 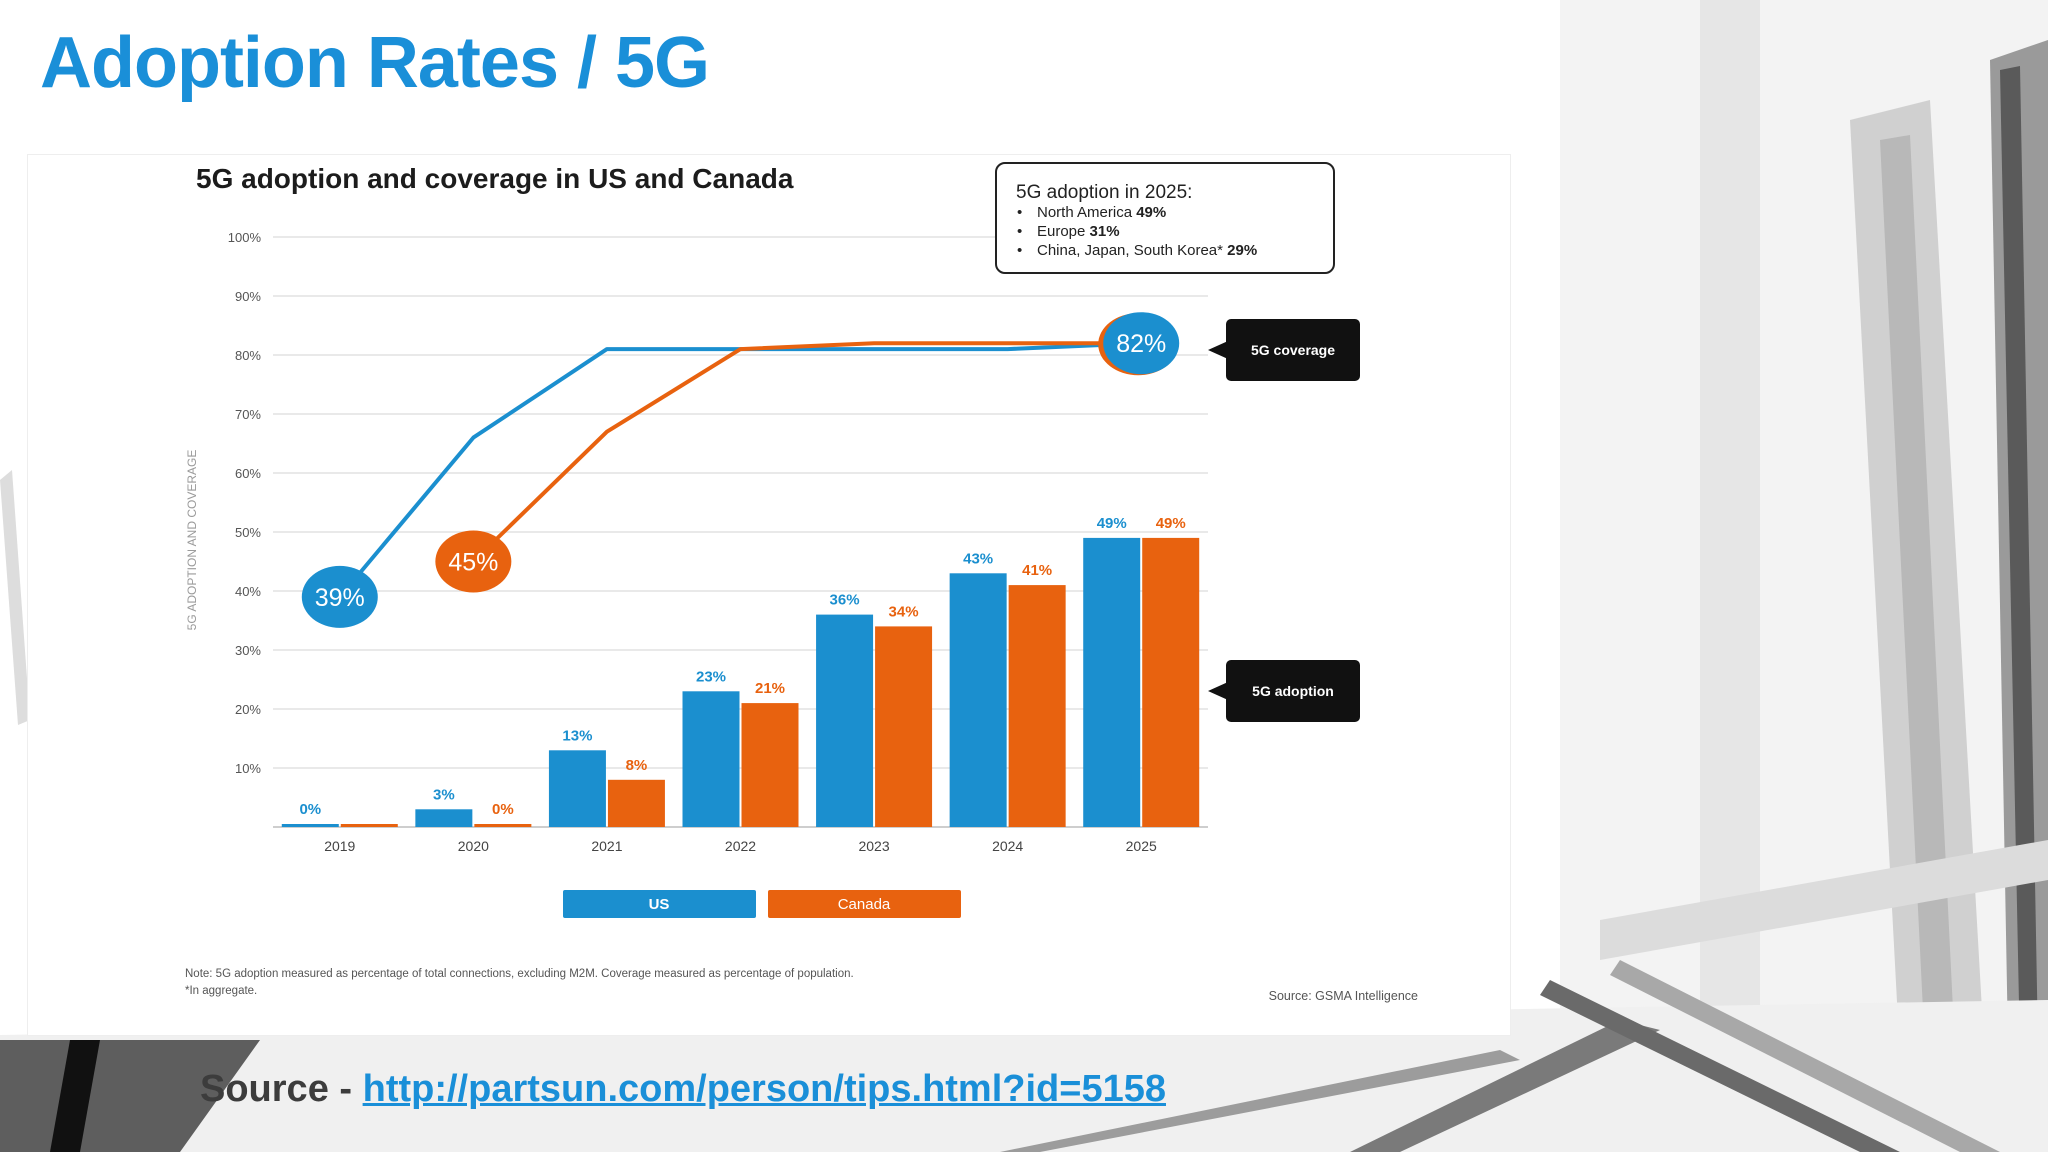 I want to click on legend-swatch-us, so click(x=659, y=904).